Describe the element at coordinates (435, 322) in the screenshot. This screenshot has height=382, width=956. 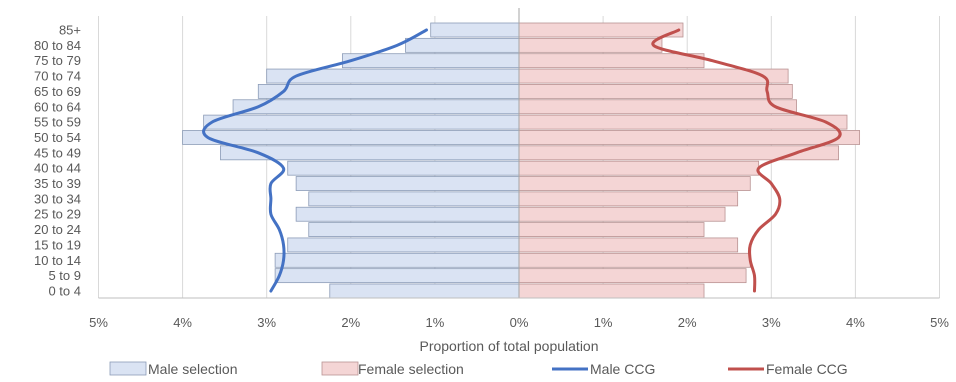
I see `x-tick-label-4: 1%` at that location.